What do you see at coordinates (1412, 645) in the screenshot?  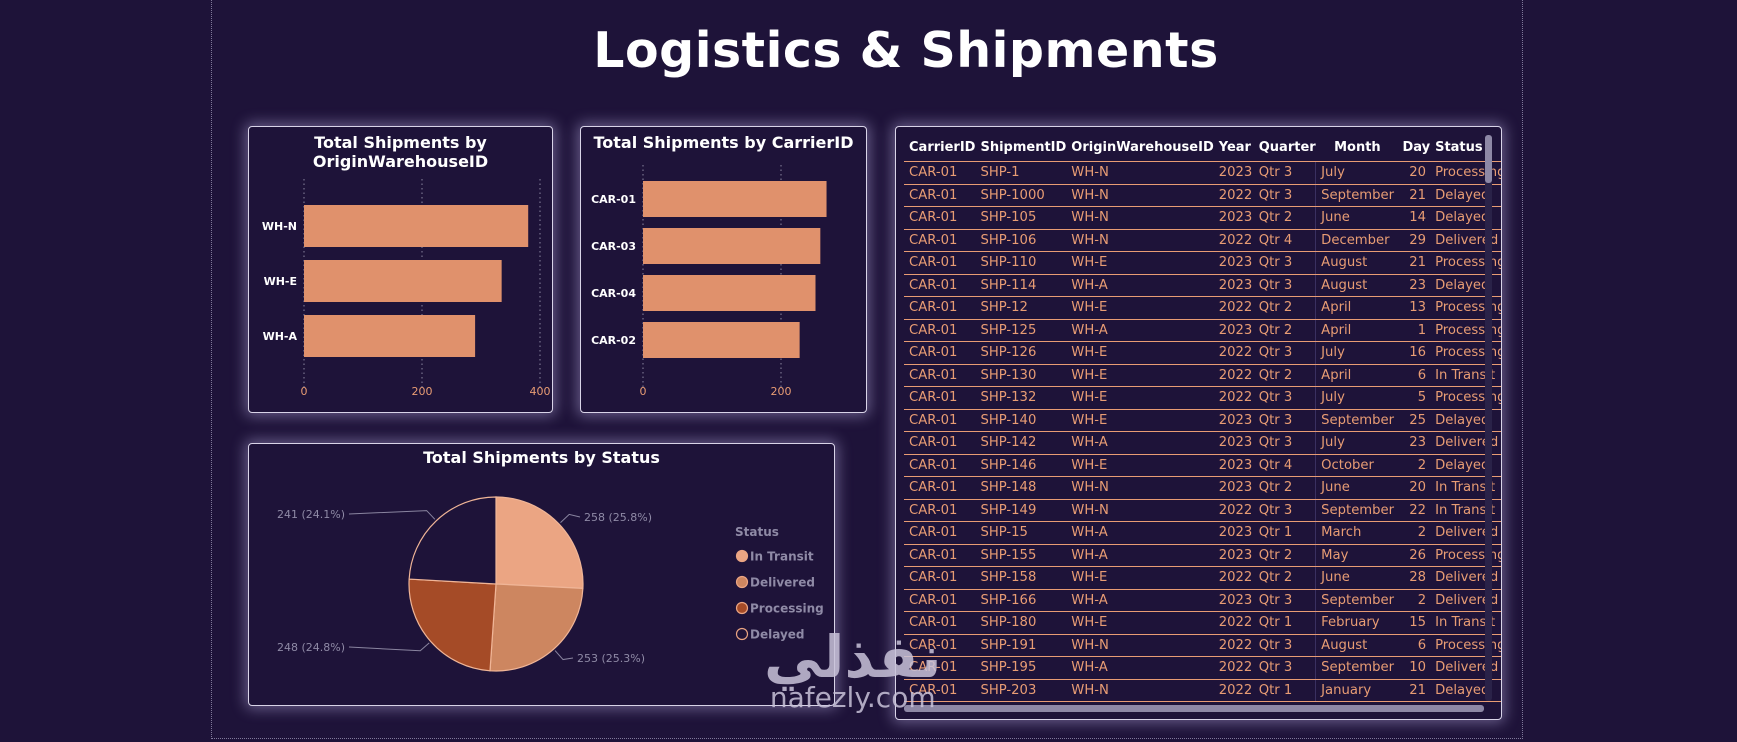 I see `table-cell: 6` at bounding box center [1412, 645].